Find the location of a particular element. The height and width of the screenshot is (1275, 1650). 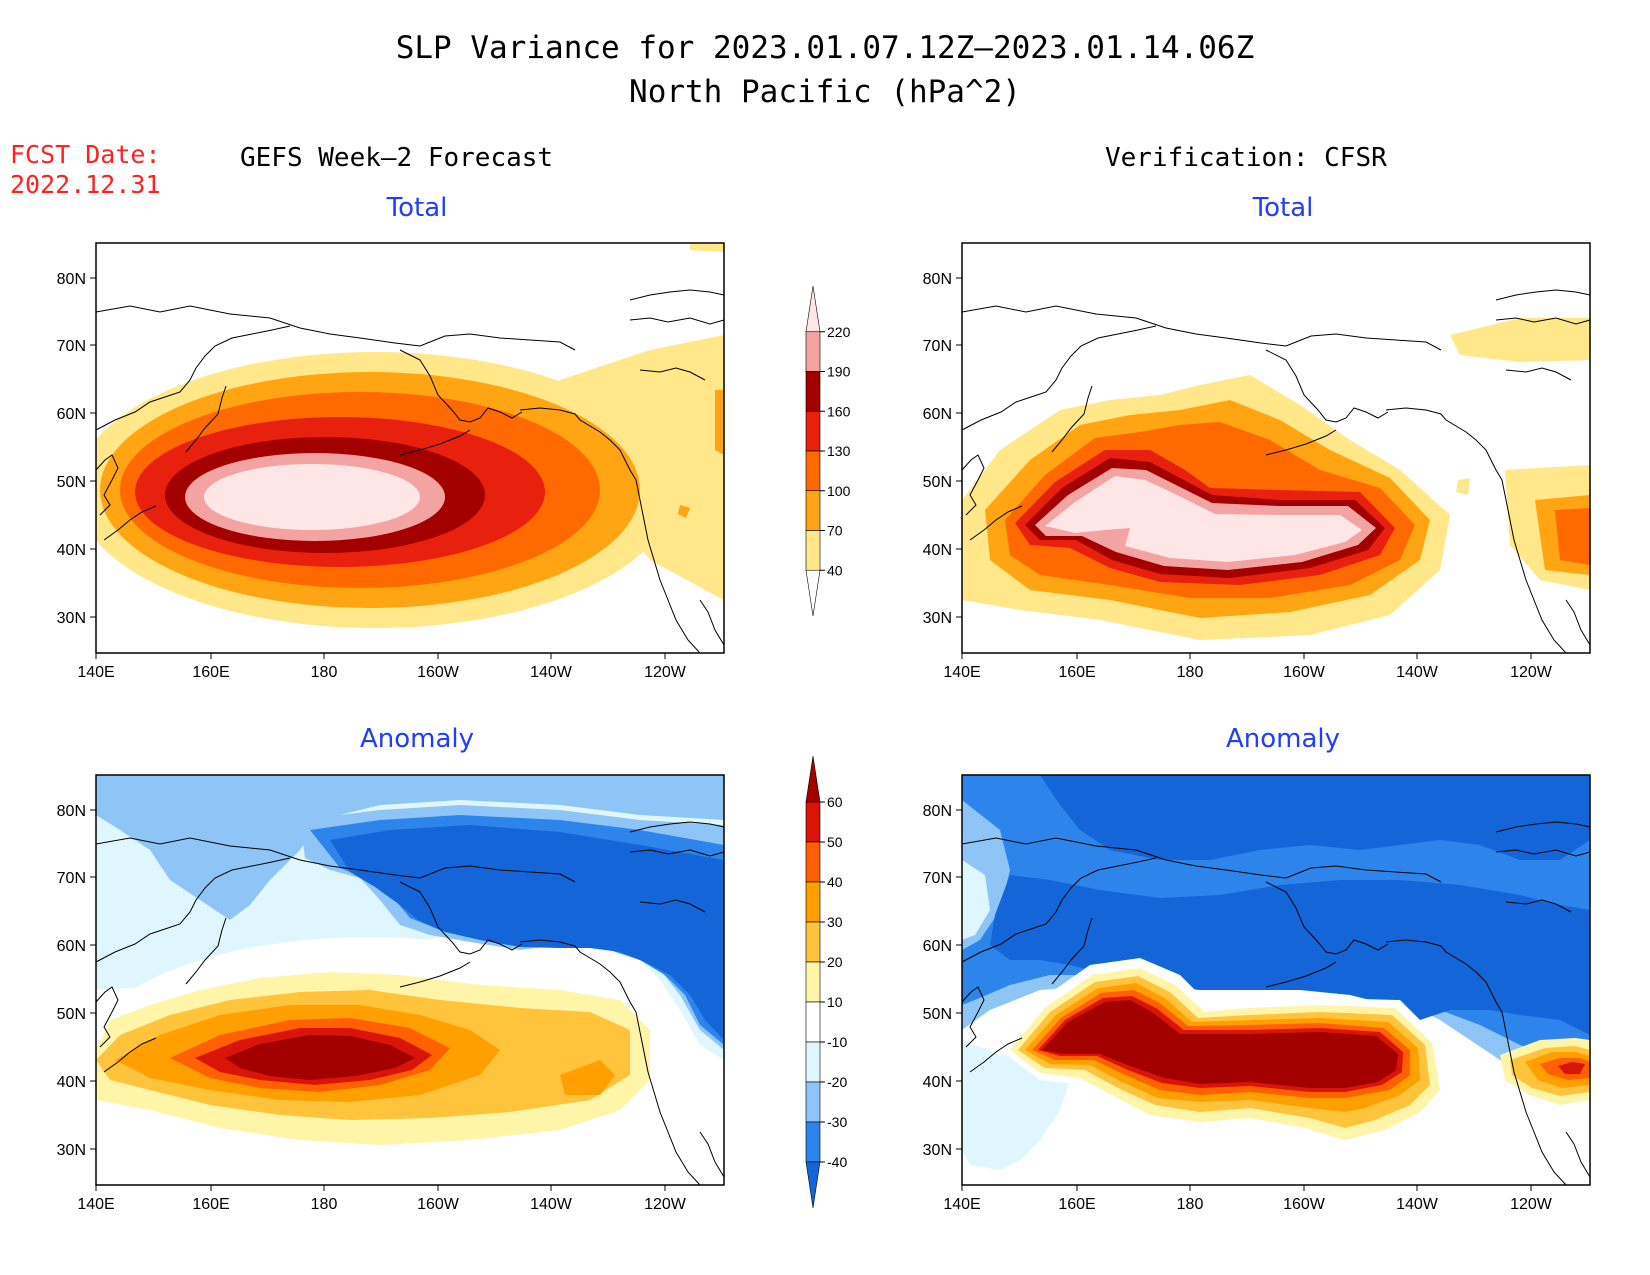

colorbar-label: -40 is located at coordinates (837, 1162).